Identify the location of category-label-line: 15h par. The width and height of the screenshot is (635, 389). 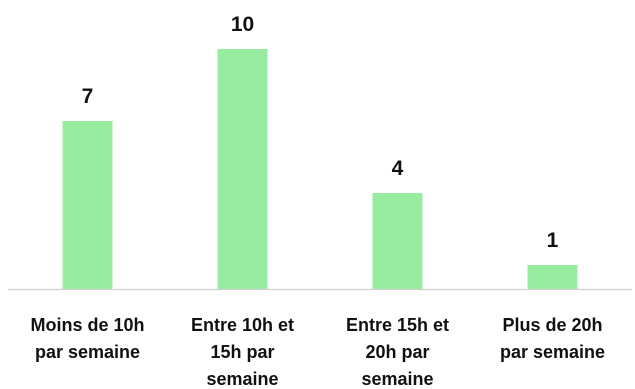
(242, 352).